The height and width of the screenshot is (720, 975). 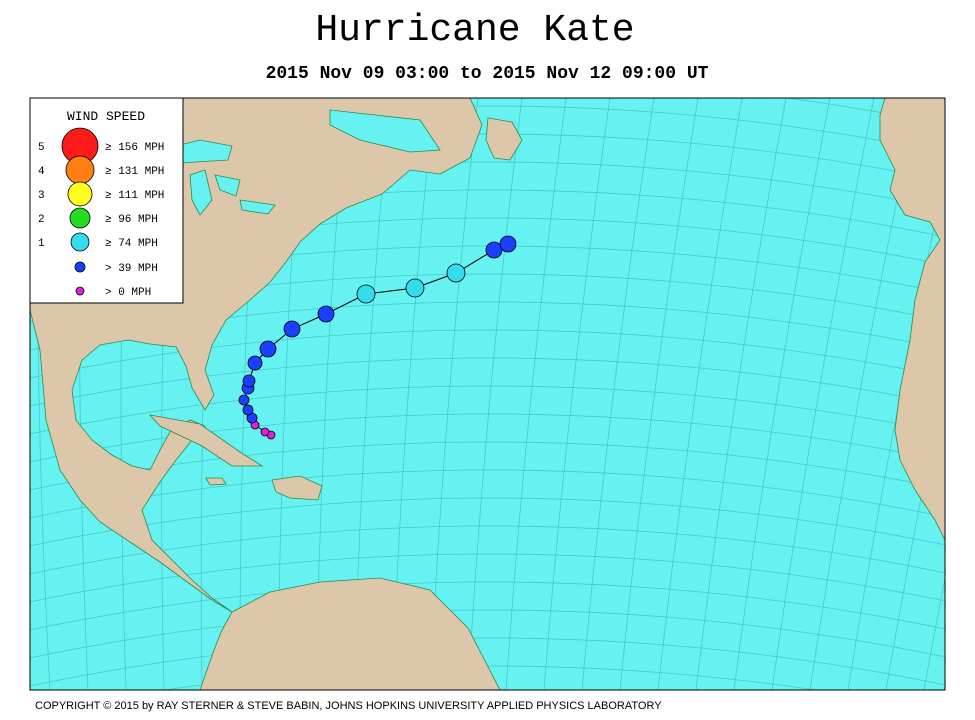 What do you see at coordinates (134, 172) in the screenshot?
I see `legend-label: ≥ 131 MPH` at bounding box center [134, 172].